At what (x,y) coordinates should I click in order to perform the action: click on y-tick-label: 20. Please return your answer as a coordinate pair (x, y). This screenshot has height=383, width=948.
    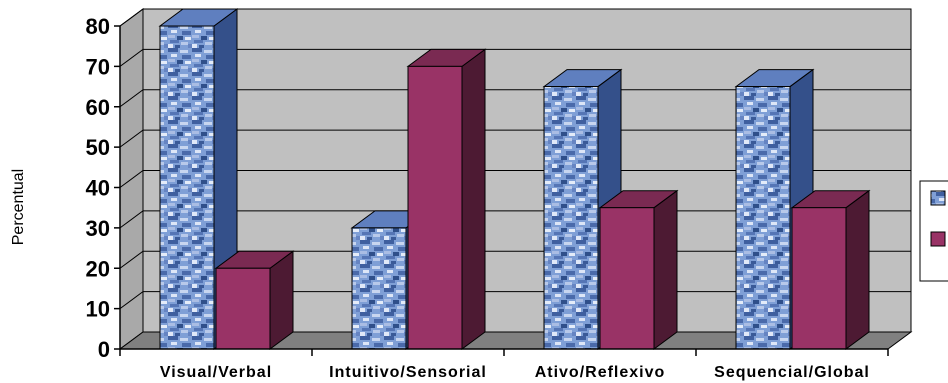
    Looking at the image, I should click on (98, 268).